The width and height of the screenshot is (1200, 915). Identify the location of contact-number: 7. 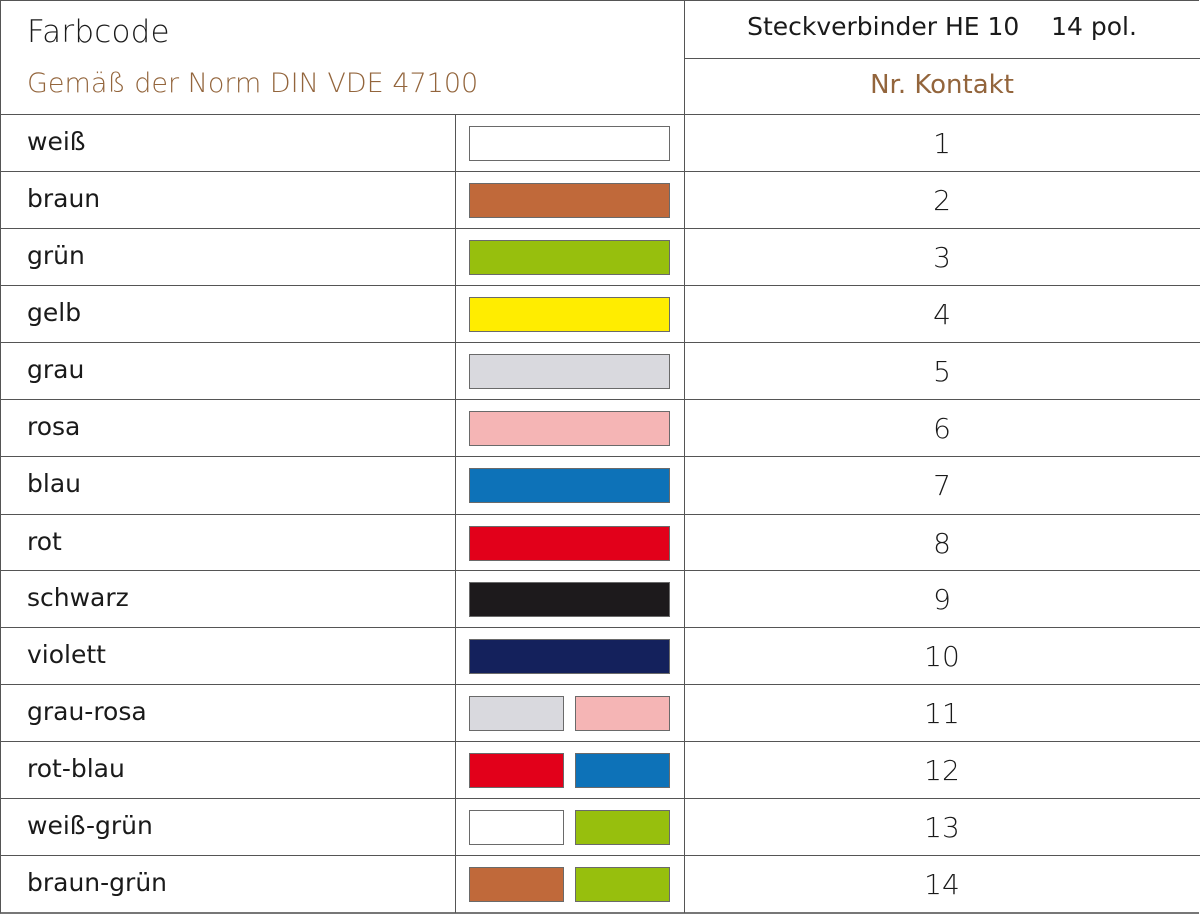
(942, 485).